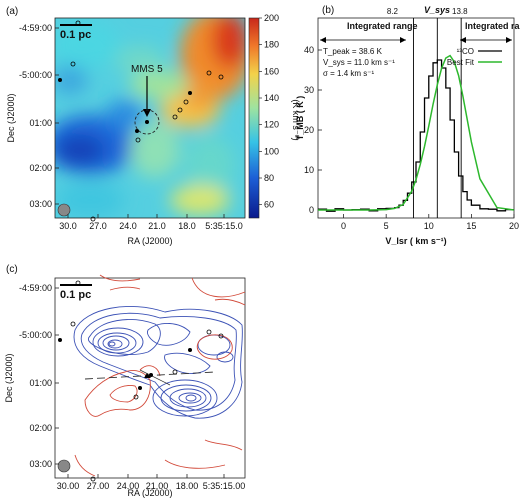  What do you see at coordinates (343, 226) in the screenshot?
I see `xtick-label: 0` at bounding box center [343, 226].